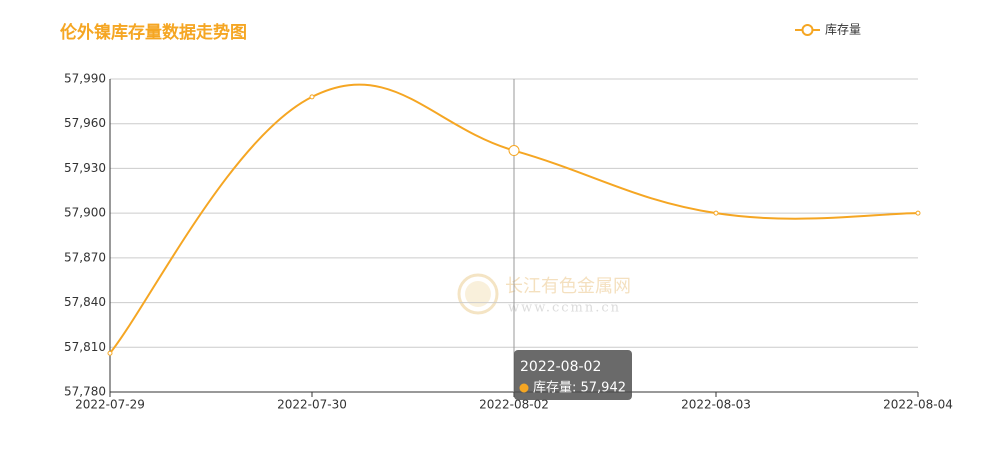 The height and width of the screenshot is (469, 1000). I want to click on x-tick-label: 2022-07-29, so click(110, 405).